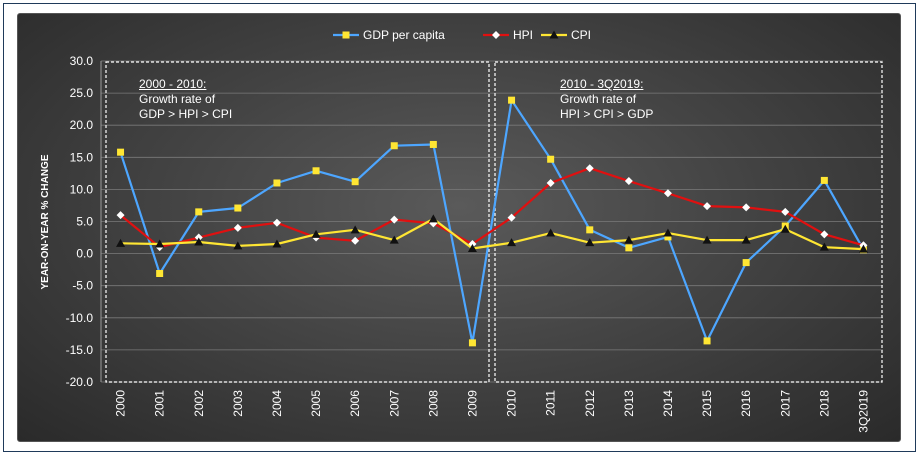 The width and height of the screenshot is (921, 457). I want to click on x-tick-label: 2002, so click(199, 403).